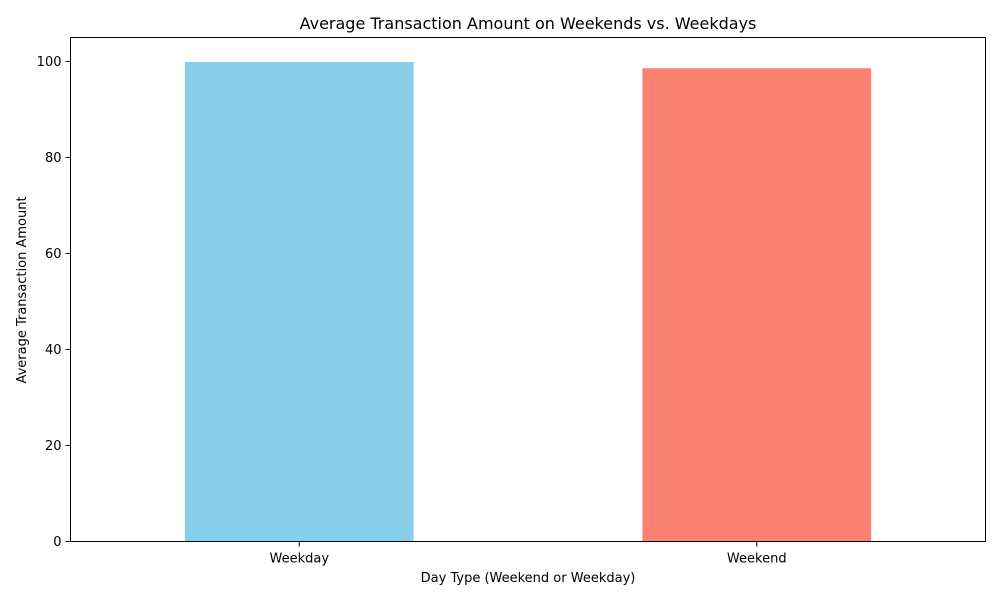 This screenshot has width=1000, height=600. Describe the element at coordinates (22, 289) in the screenshot. I see `y-axis-label: Average Transaction Amount` at that location.